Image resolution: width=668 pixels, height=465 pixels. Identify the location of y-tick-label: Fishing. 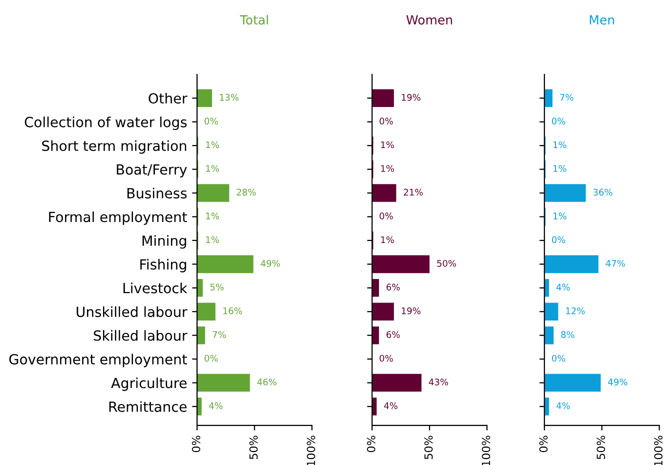
(163, 265).